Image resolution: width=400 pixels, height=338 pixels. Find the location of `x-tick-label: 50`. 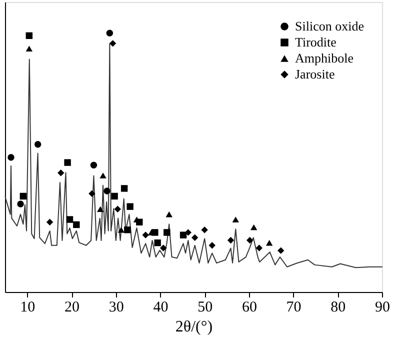

x-tick-label: 50 is located at coordinates (205, 308).